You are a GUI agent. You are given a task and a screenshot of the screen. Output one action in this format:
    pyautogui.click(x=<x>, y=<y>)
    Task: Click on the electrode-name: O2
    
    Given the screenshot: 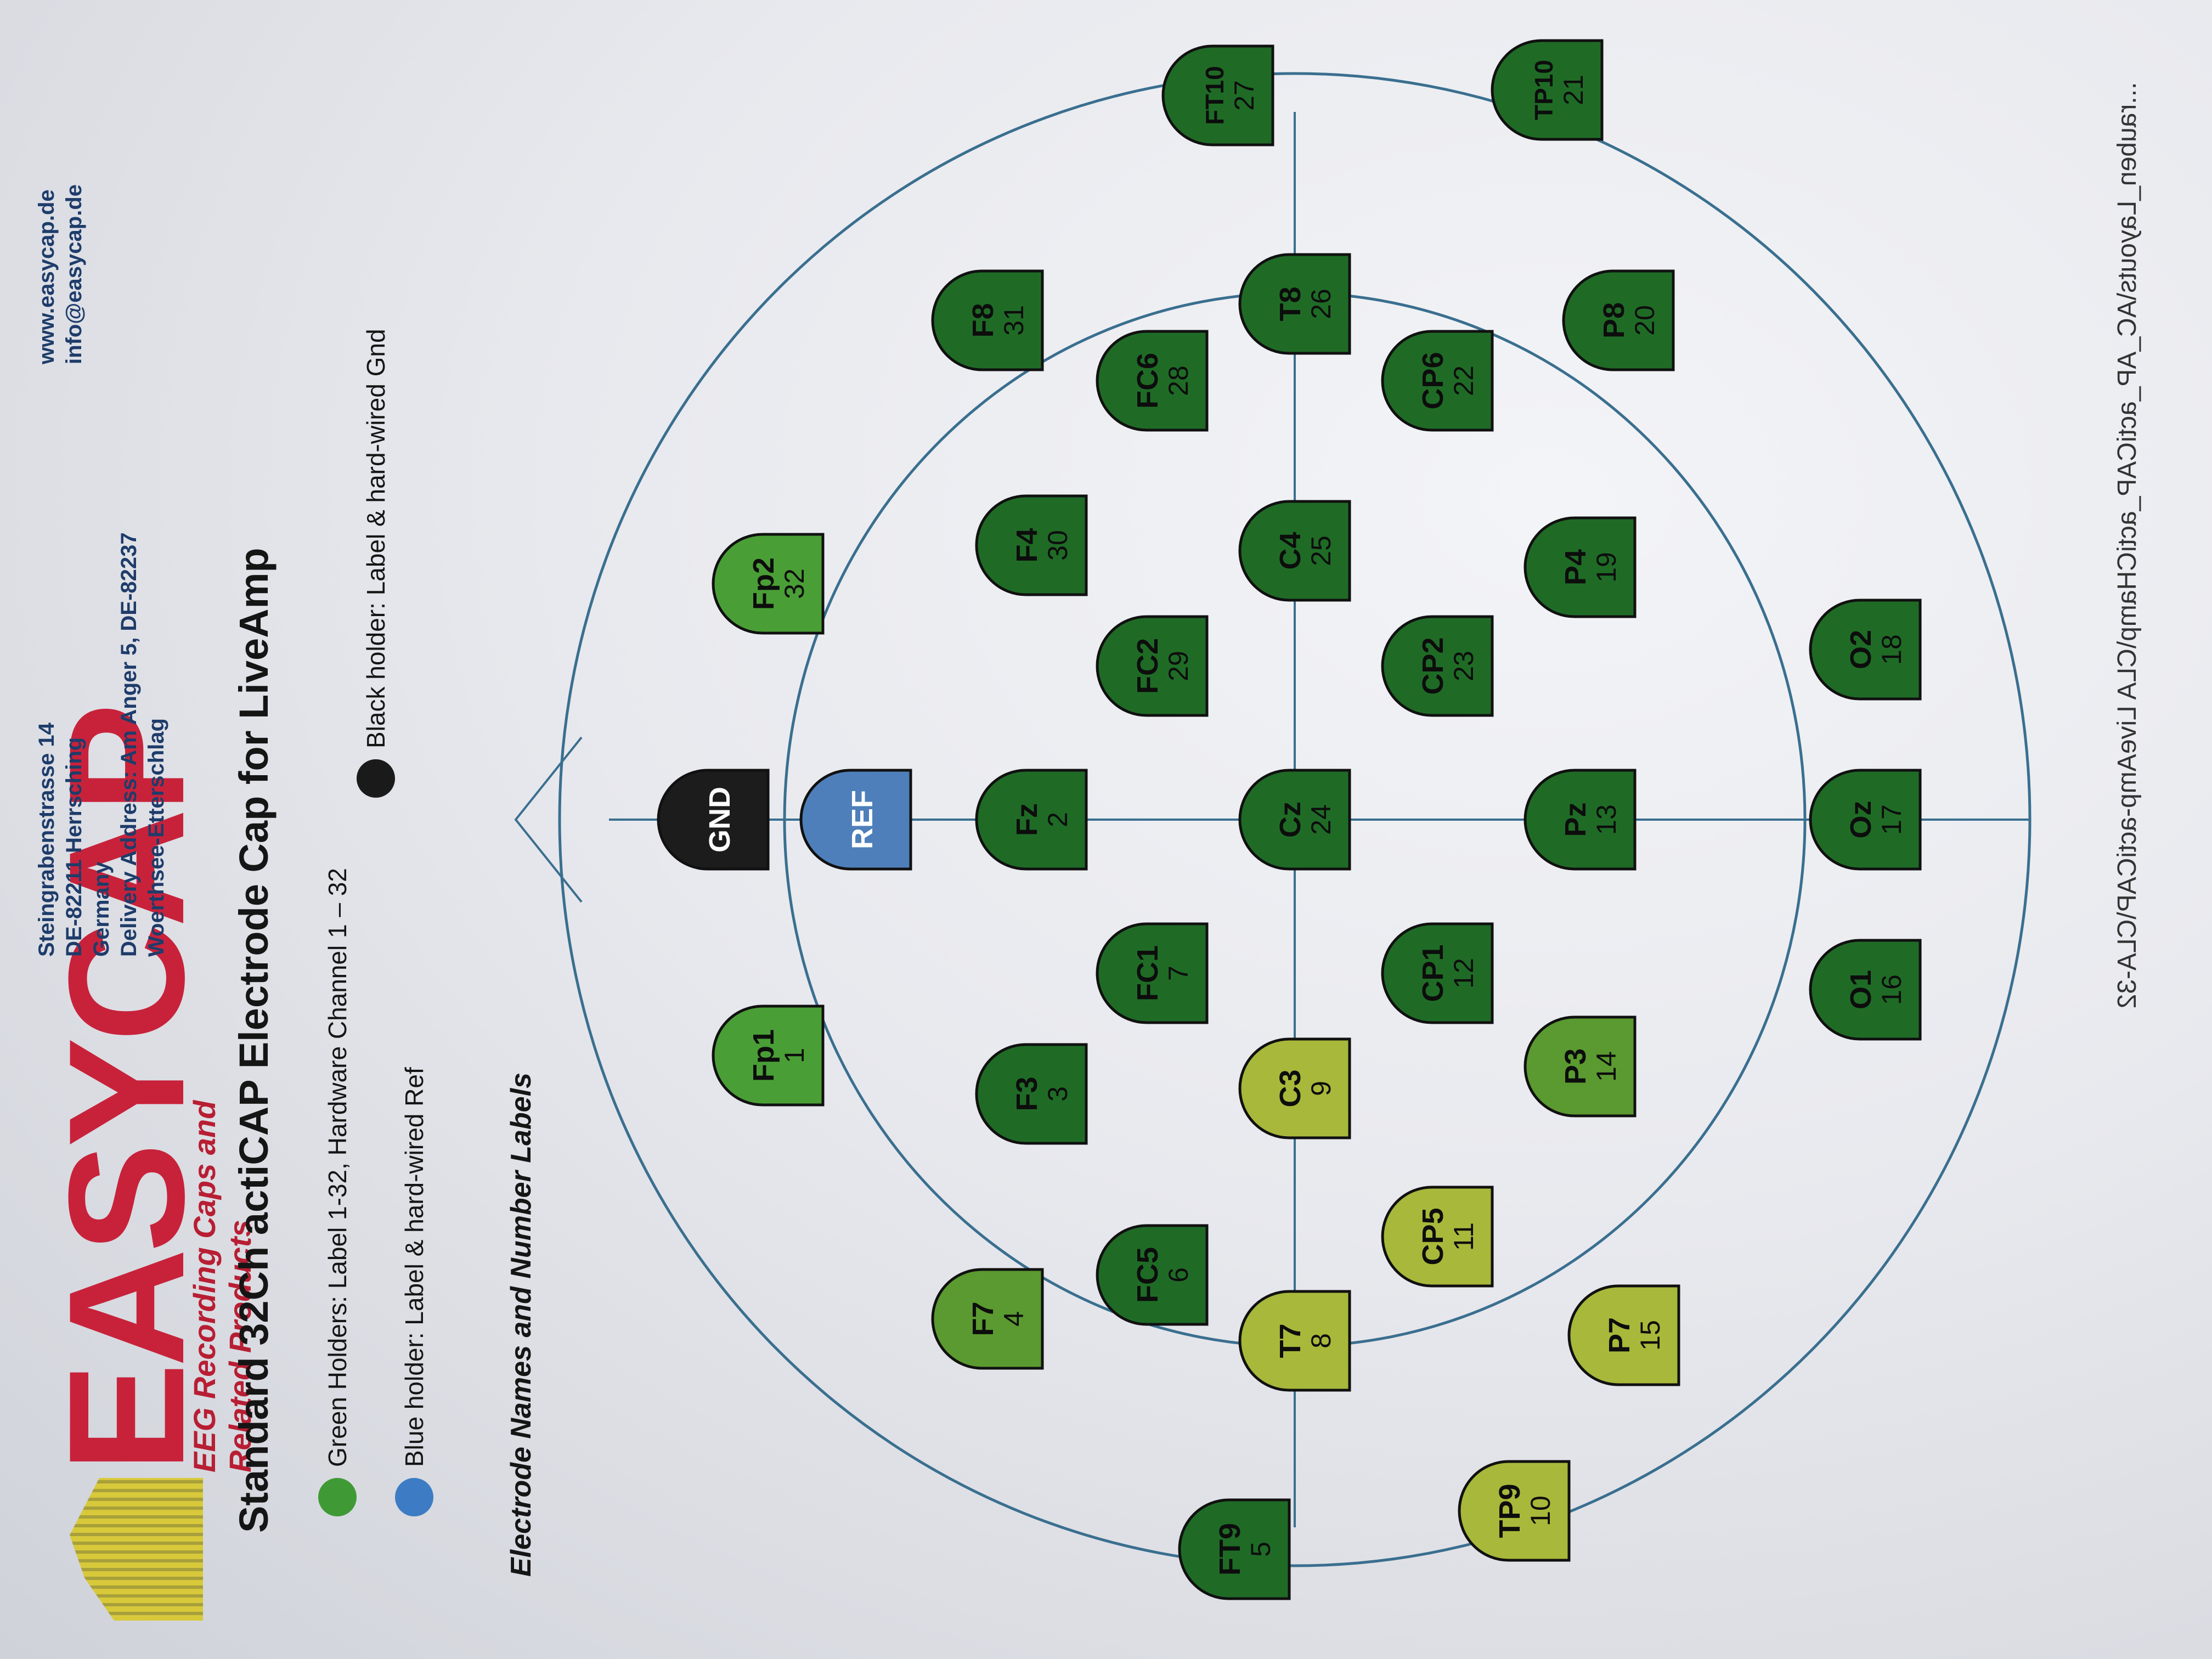 What is the action you would take?
    pyautogui.click(x=1861, y=649)
    